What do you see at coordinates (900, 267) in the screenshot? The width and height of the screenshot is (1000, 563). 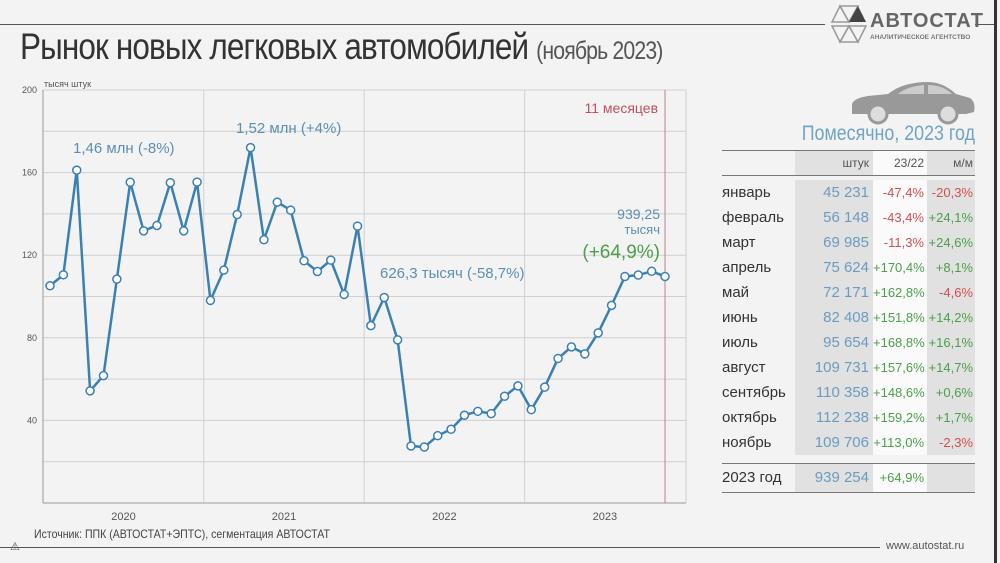 I see `yoy-change: +170,4%` at bounding box center [900, 267].